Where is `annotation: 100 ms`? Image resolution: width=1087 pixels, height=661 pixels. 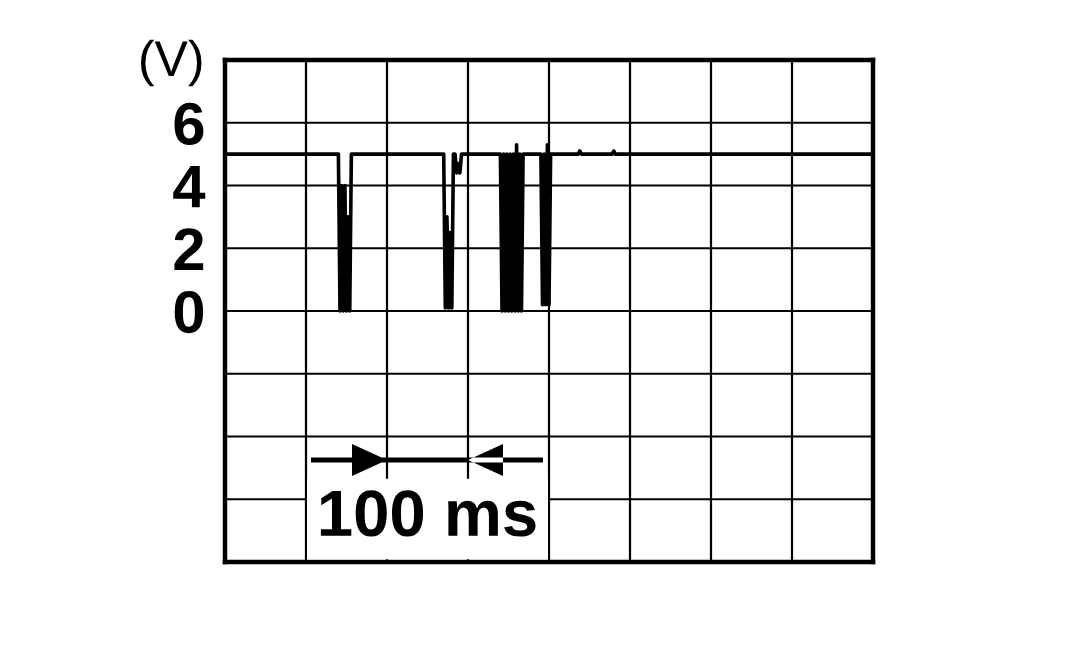
annotation: 100 ms is located at coordinates (428, 513).